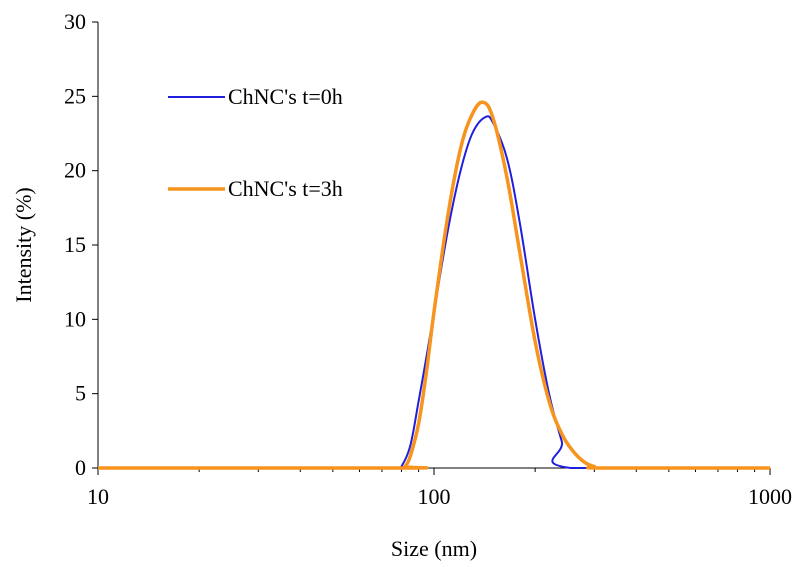 Image resolution: width=802 pixels, height=567 pixels. What do you see at coordinates (98, 496) in the screenshot?
I see `x-tick-label: 10` at bounding box center [98, 496].